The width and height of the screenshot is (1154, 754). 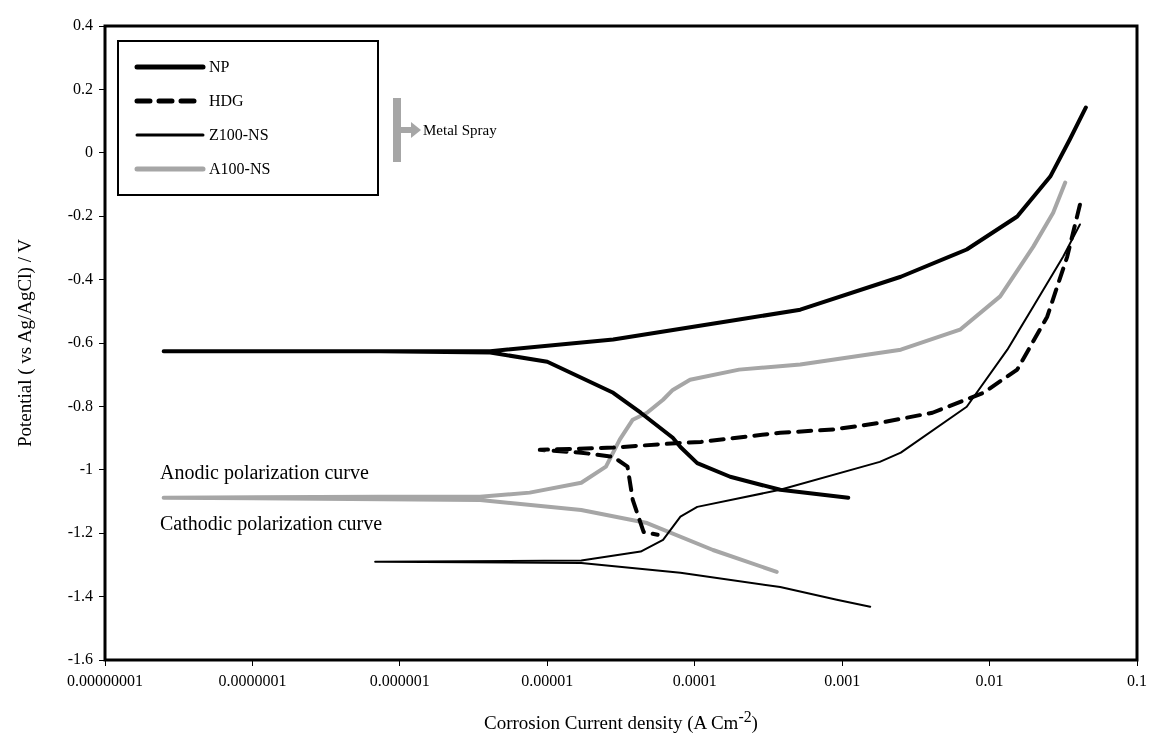 I want to click on y-tick-label: -0.6, so click(x=80, y=342).